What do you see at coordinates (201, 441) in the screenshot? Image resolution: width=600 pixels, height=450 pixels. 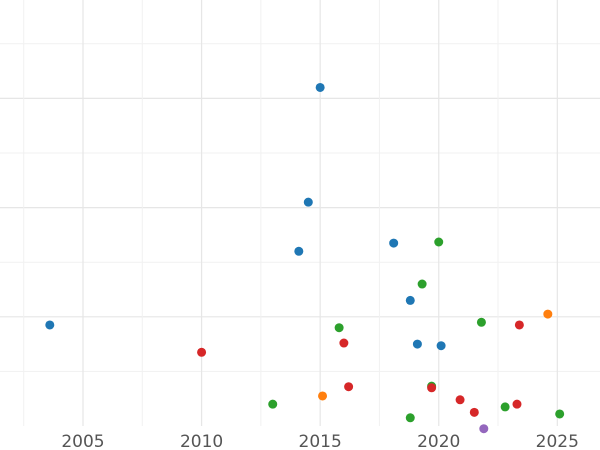 I see `x-tick-label: 2010` at bounding box center [201, 441].